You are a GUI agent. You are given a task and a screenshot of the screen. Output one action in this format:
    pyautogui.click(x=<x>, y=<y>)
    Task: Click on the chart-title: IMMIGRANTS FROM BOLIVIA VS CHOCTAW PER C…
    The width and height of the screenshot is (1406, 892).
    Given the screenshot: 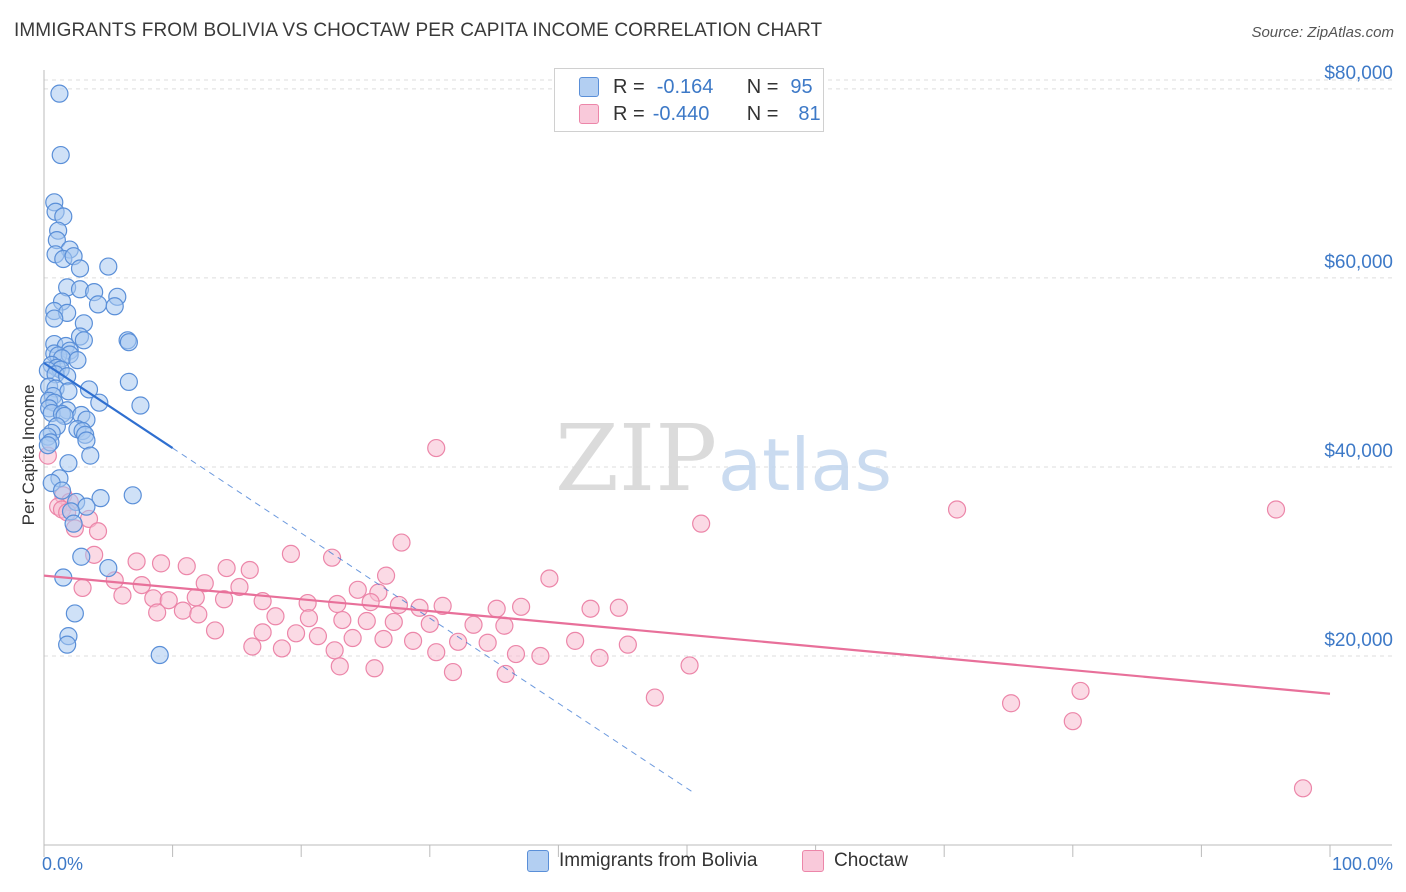 What is the action you would take?
    pyautogui.click(x=418, y=30)
    